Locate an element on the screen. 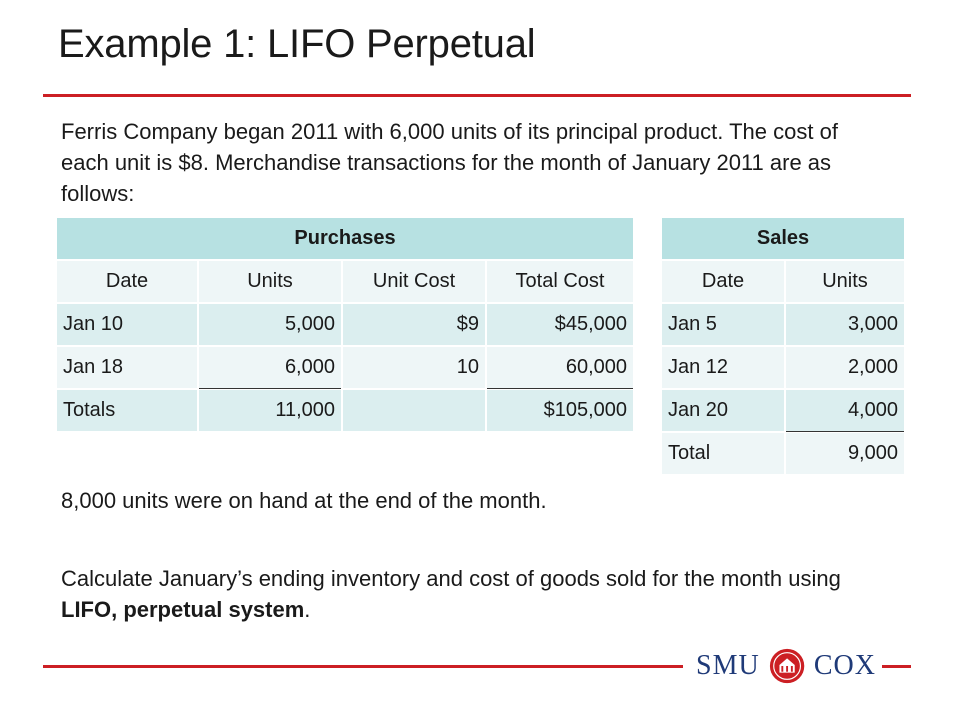  table-row: Jan 10 5,000 $9 $45,000 is located at coordinates (345, 324).